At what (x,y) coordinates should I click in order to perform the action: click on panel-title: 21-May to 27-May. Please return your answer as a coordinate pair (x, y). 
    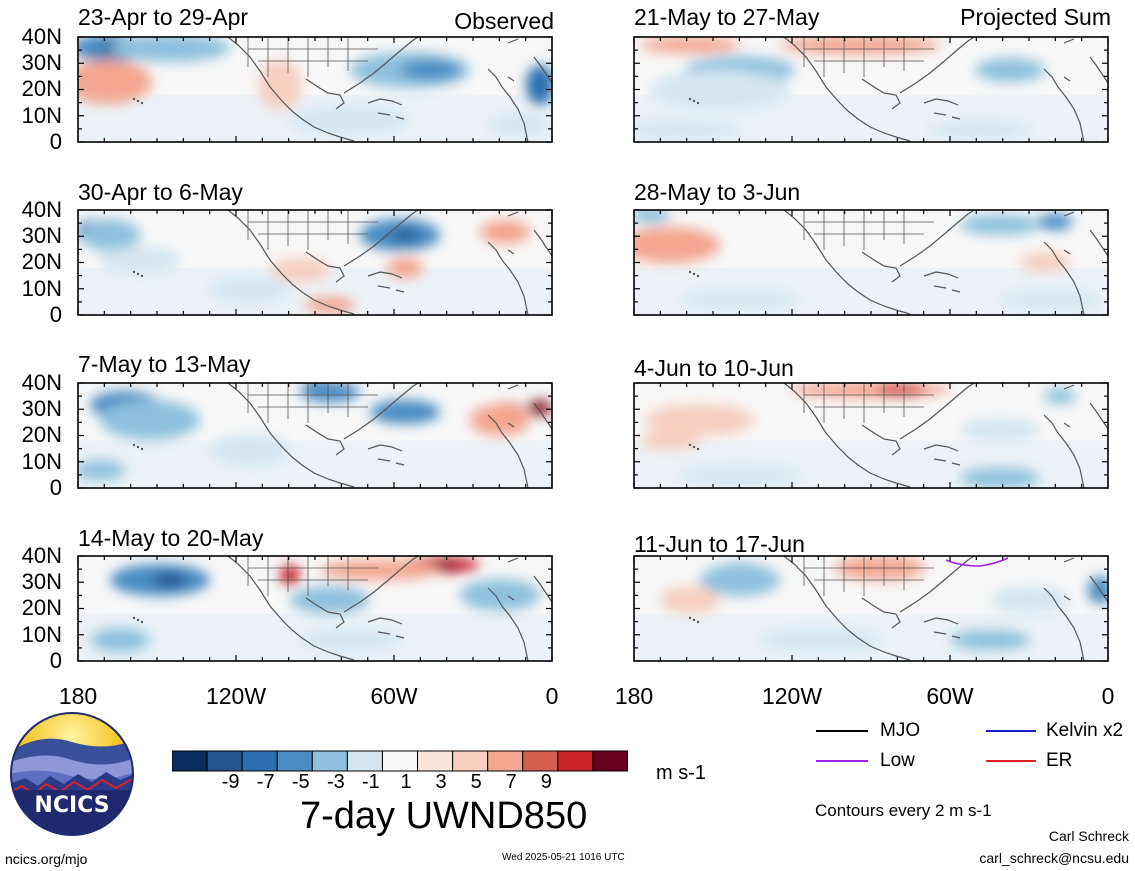
    Looking at the image, I should click on (727, 17).